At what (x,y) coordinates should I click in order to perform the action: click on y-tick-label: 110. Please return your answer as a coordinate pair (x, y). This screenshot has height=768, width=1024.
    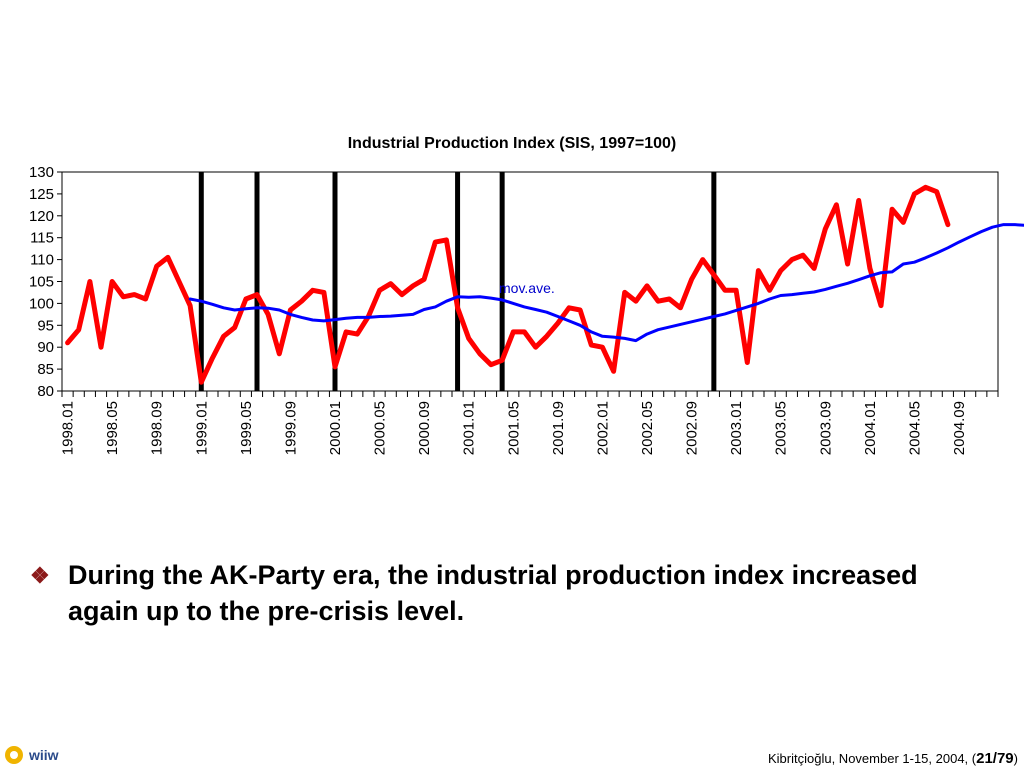
    Looking at the image, I should click on (42, 260).